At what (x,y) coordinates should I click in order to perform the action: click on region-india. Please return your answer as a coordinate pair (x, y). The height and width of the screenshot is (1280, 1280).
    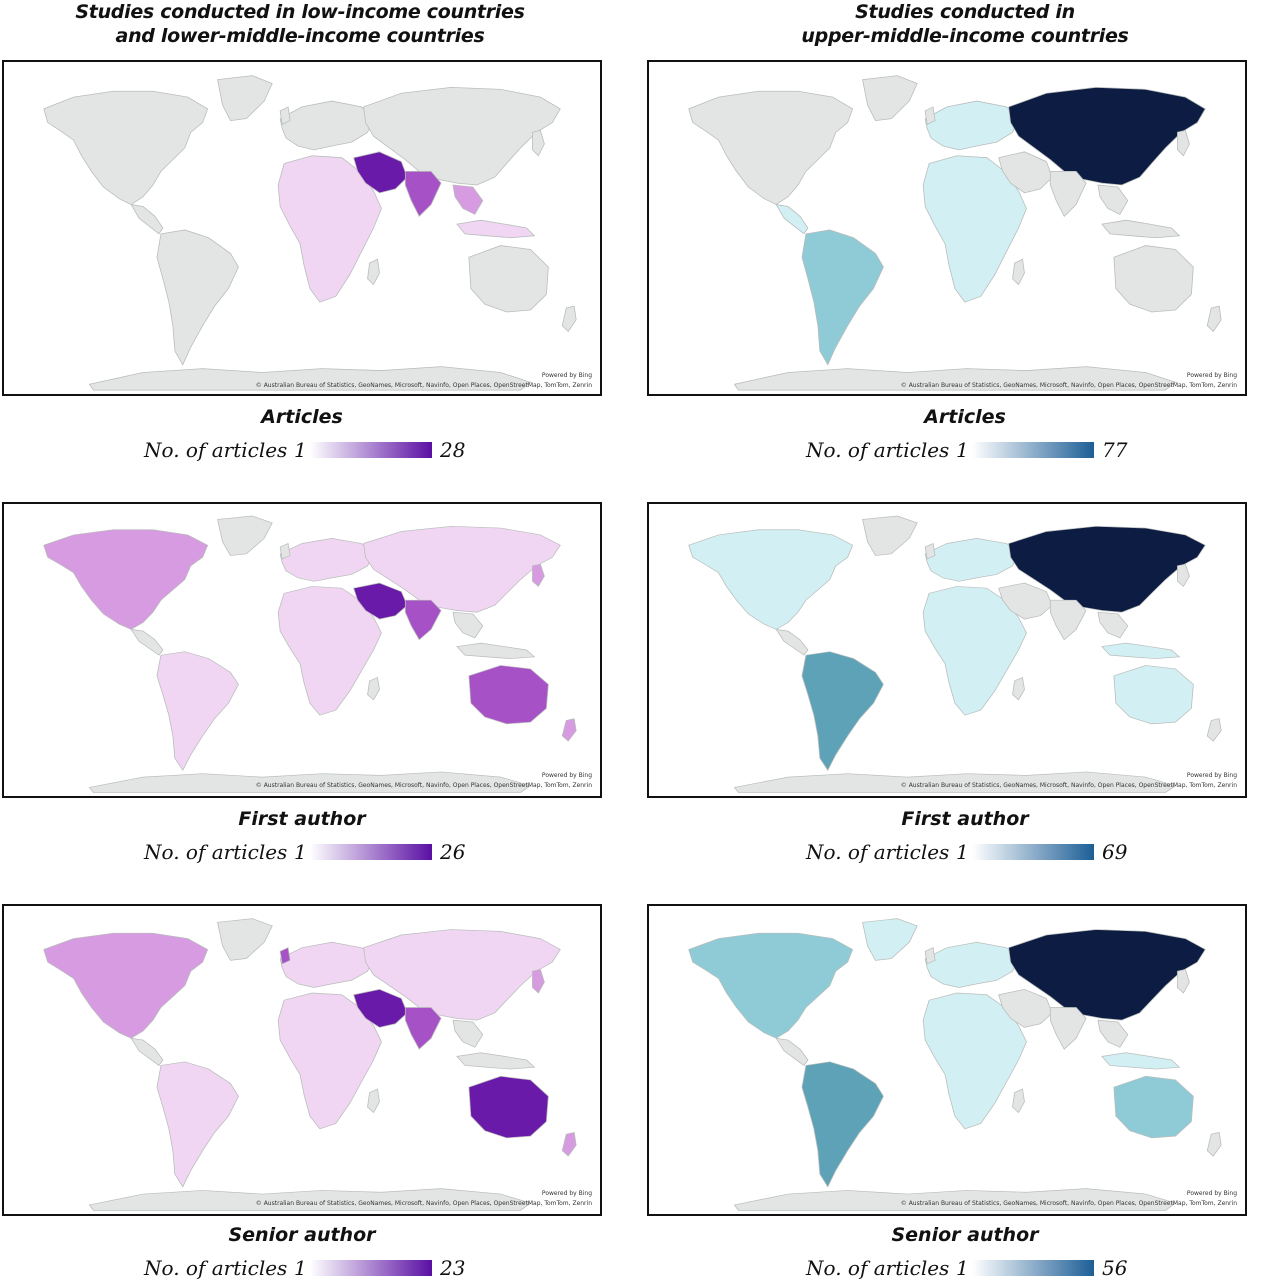
    Looking at the image, I should click on (423, 193).